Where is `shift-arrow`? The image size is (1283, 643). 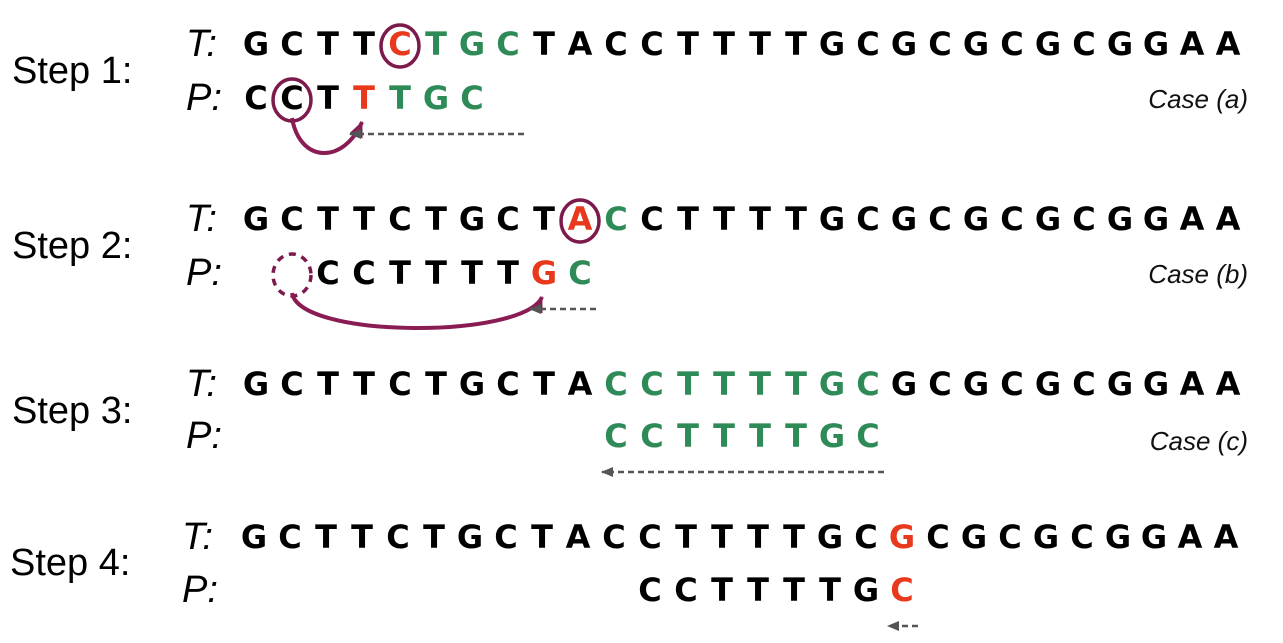 shift-arrow is located at coordinates (417, 311).